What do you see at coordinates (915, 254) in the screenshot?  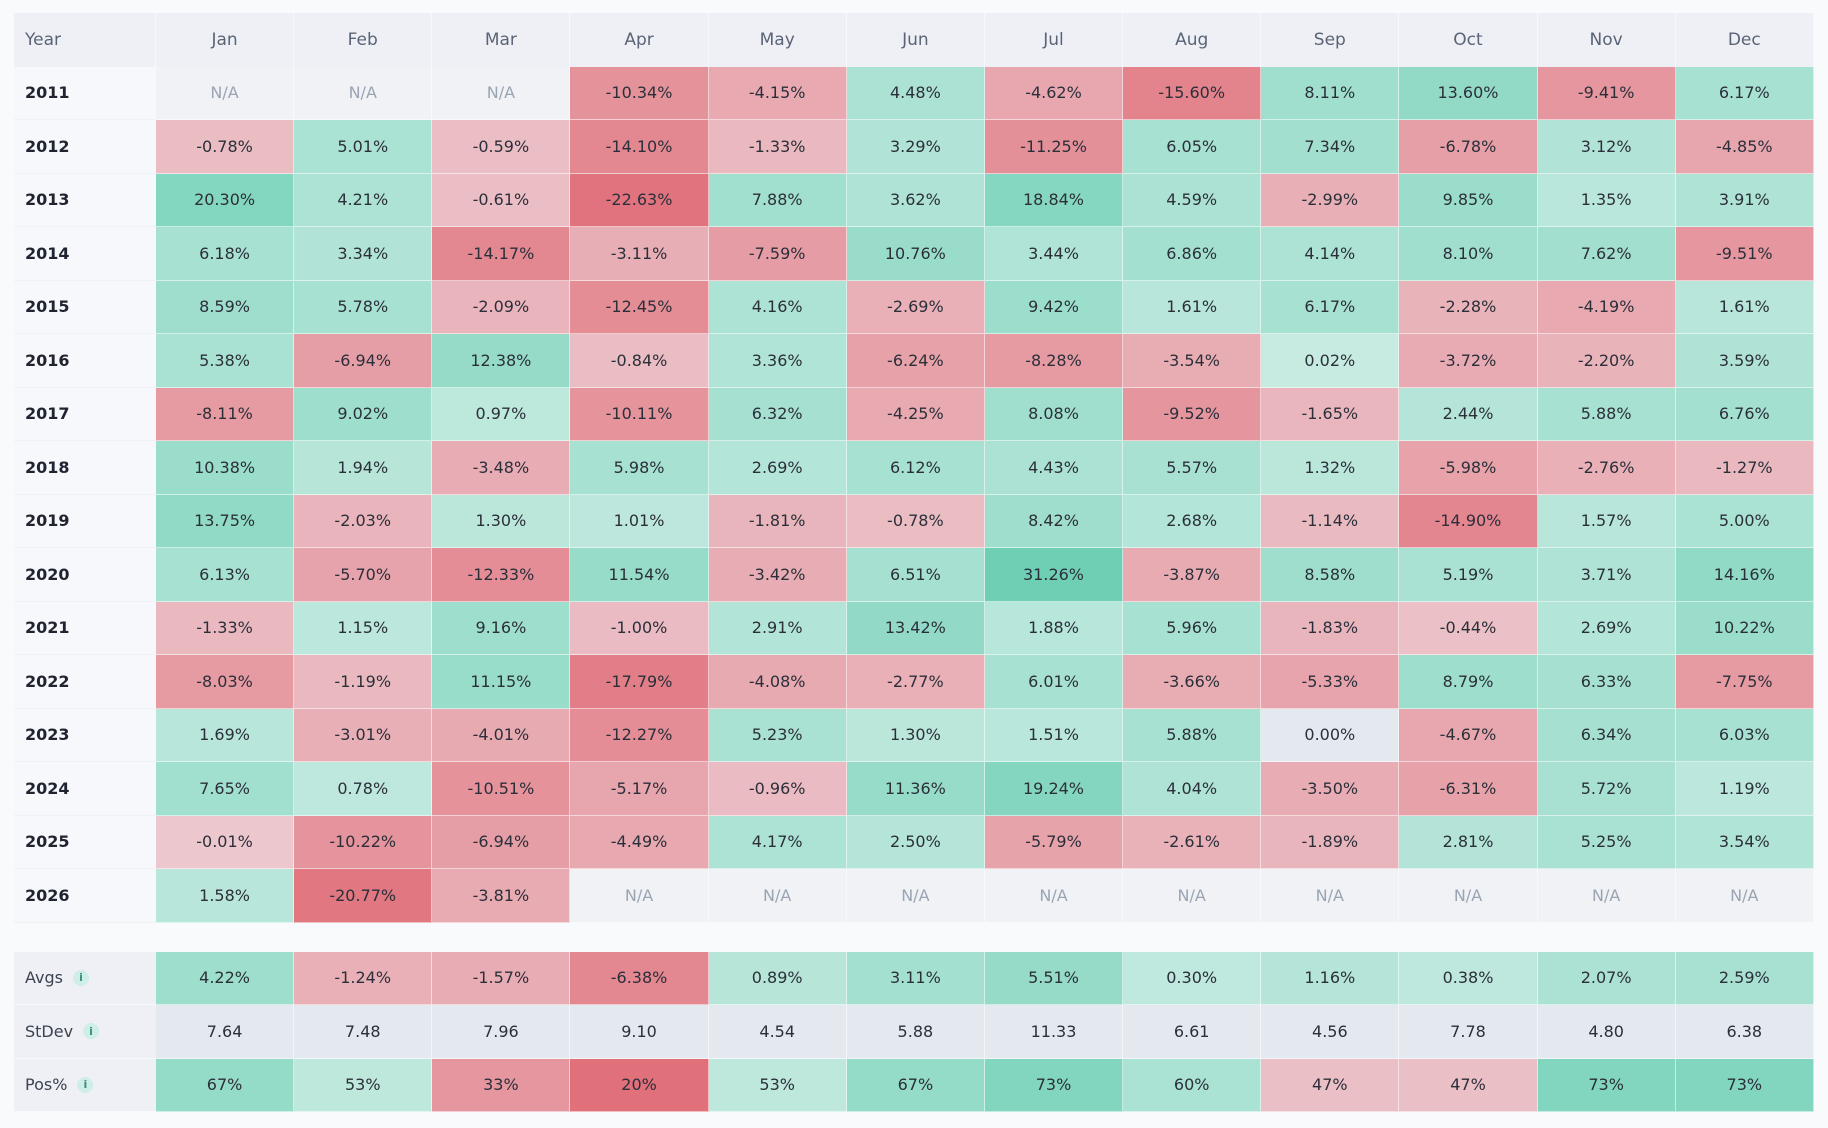 I see `return-cell: 10.76%` at bounding box center [915, 254].